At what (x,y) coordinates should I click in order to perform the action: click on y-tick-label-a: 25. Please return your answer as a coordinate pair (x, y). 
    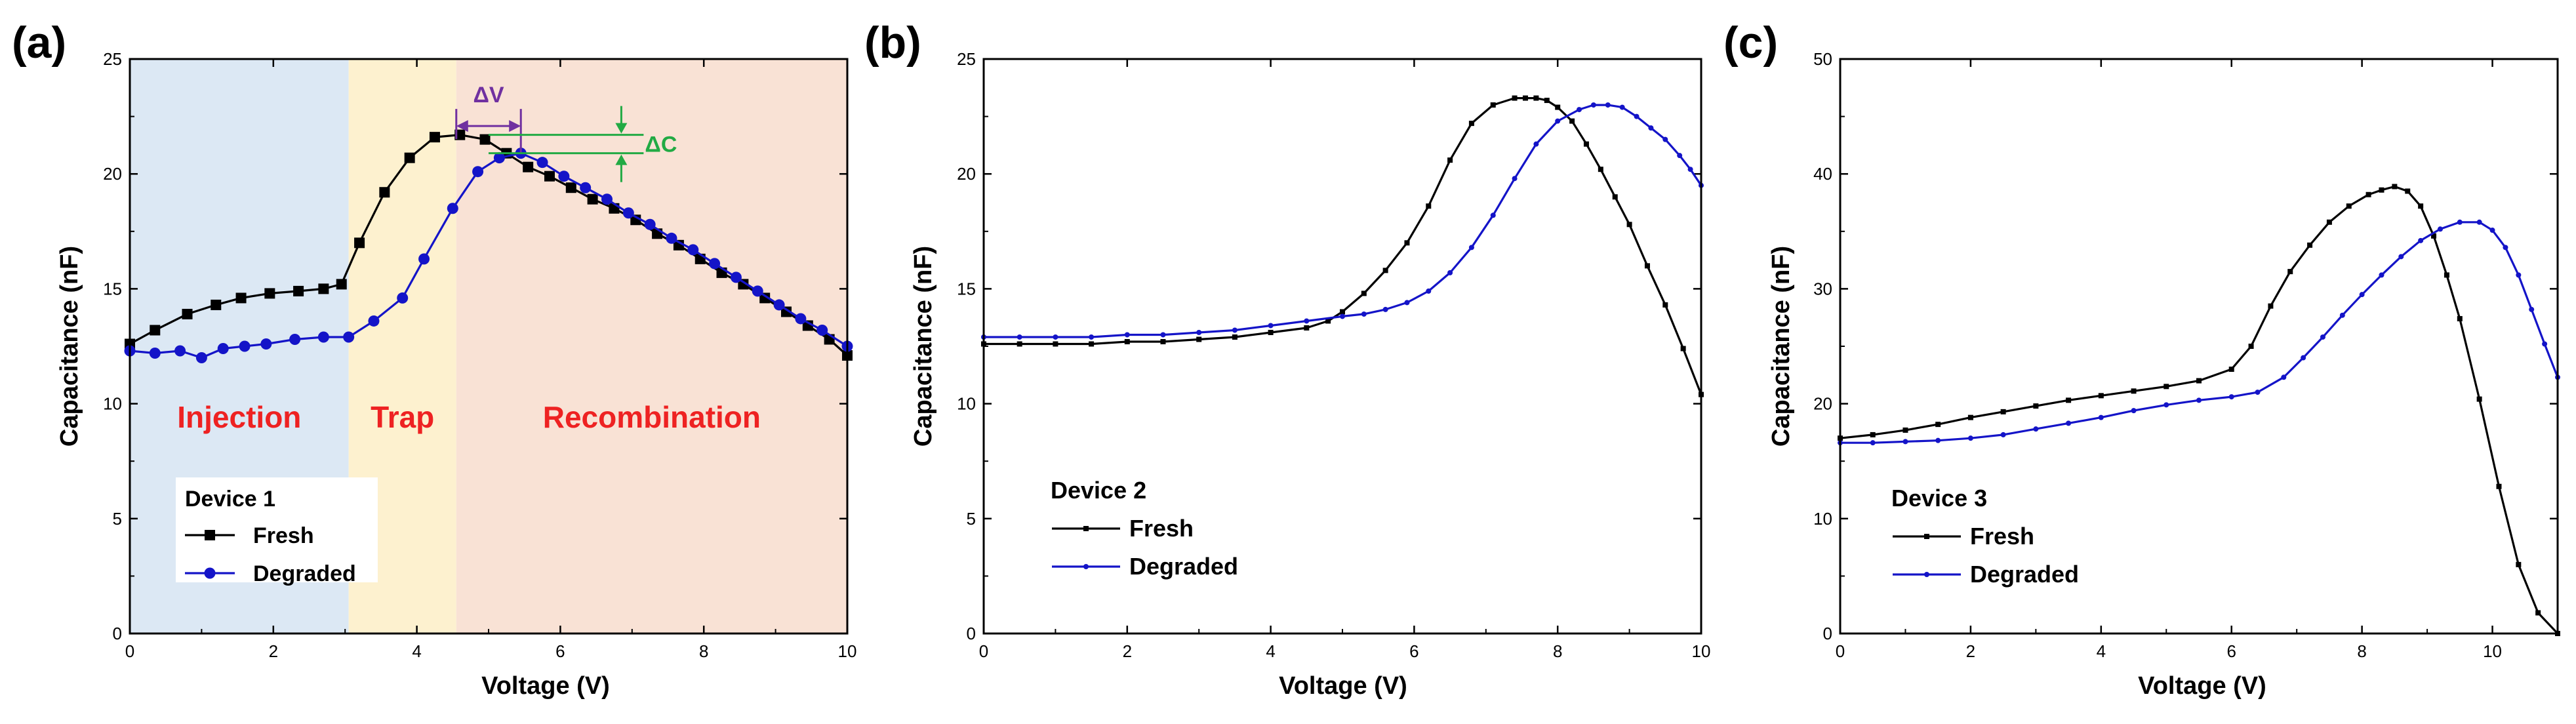
    Looking at the image, I should click on (112, 59).